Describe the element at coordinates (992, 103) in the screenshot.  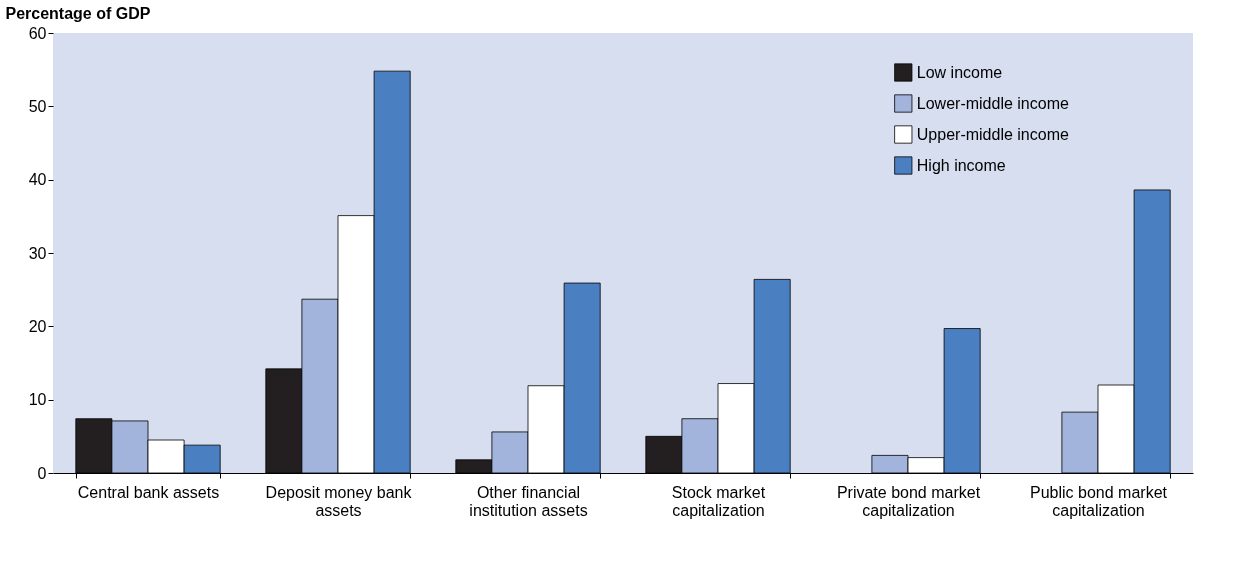
I see `legend-label: Lower-middle income` at that location.